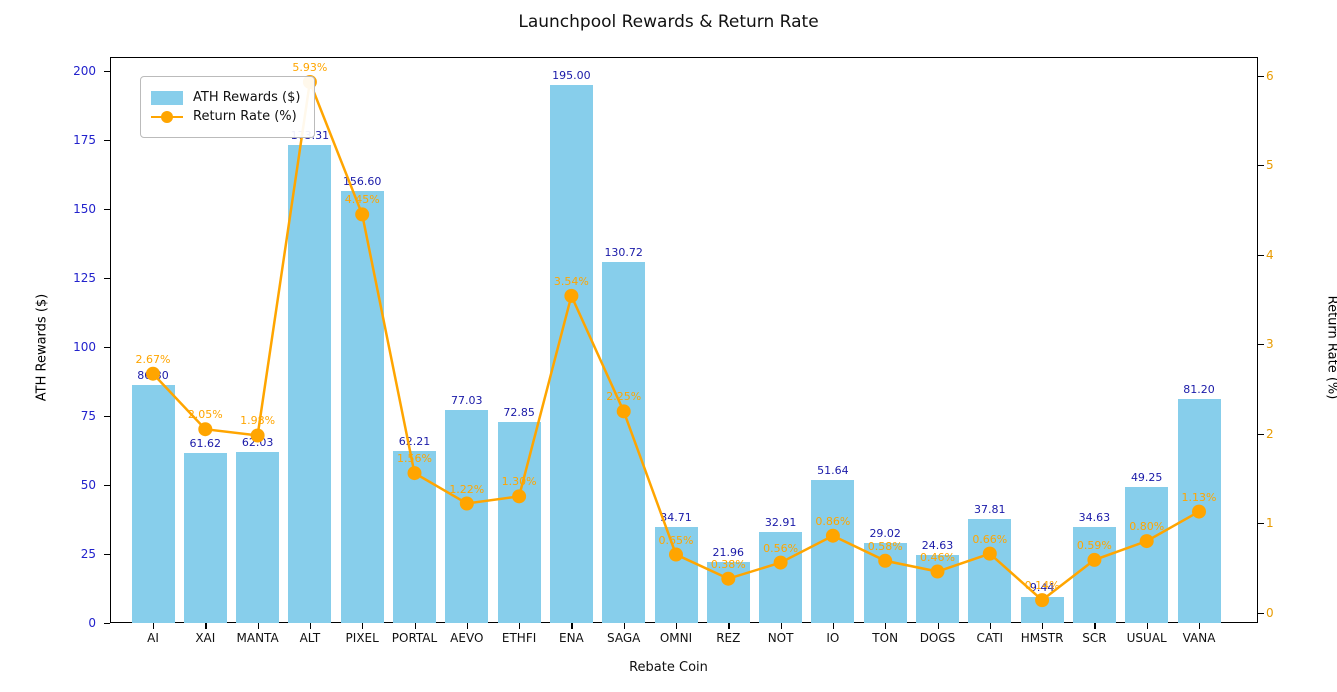 Image resolution: width=1337 pixels, height=692 pixels. What do you see at coordinates (467, 516) in the screenshot?
I see `bar-aevo` at bounding box center [467, 516].